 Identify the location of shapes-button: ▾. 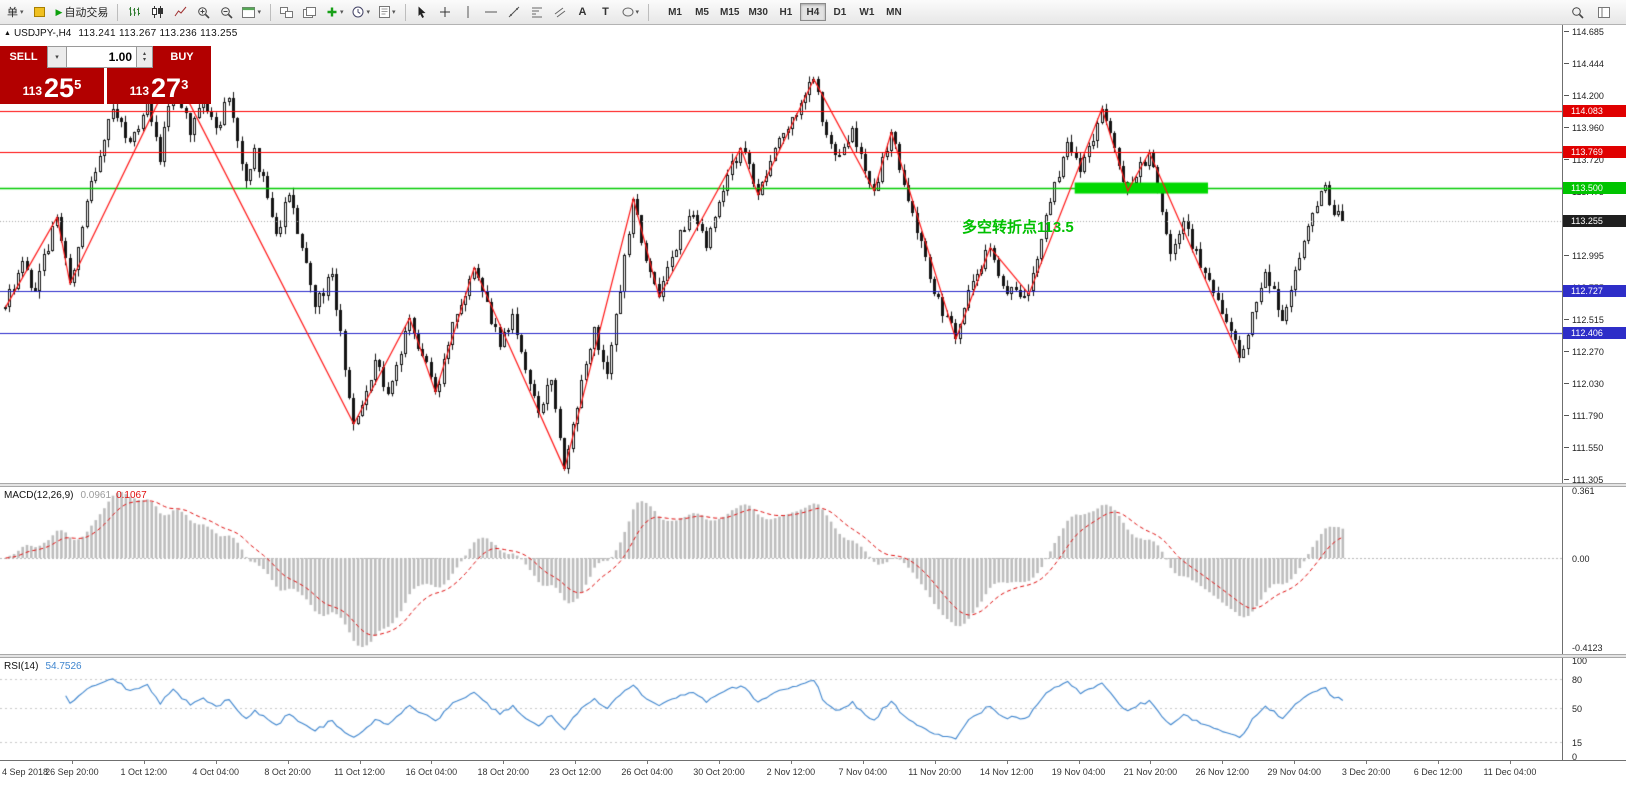
(631, 12).